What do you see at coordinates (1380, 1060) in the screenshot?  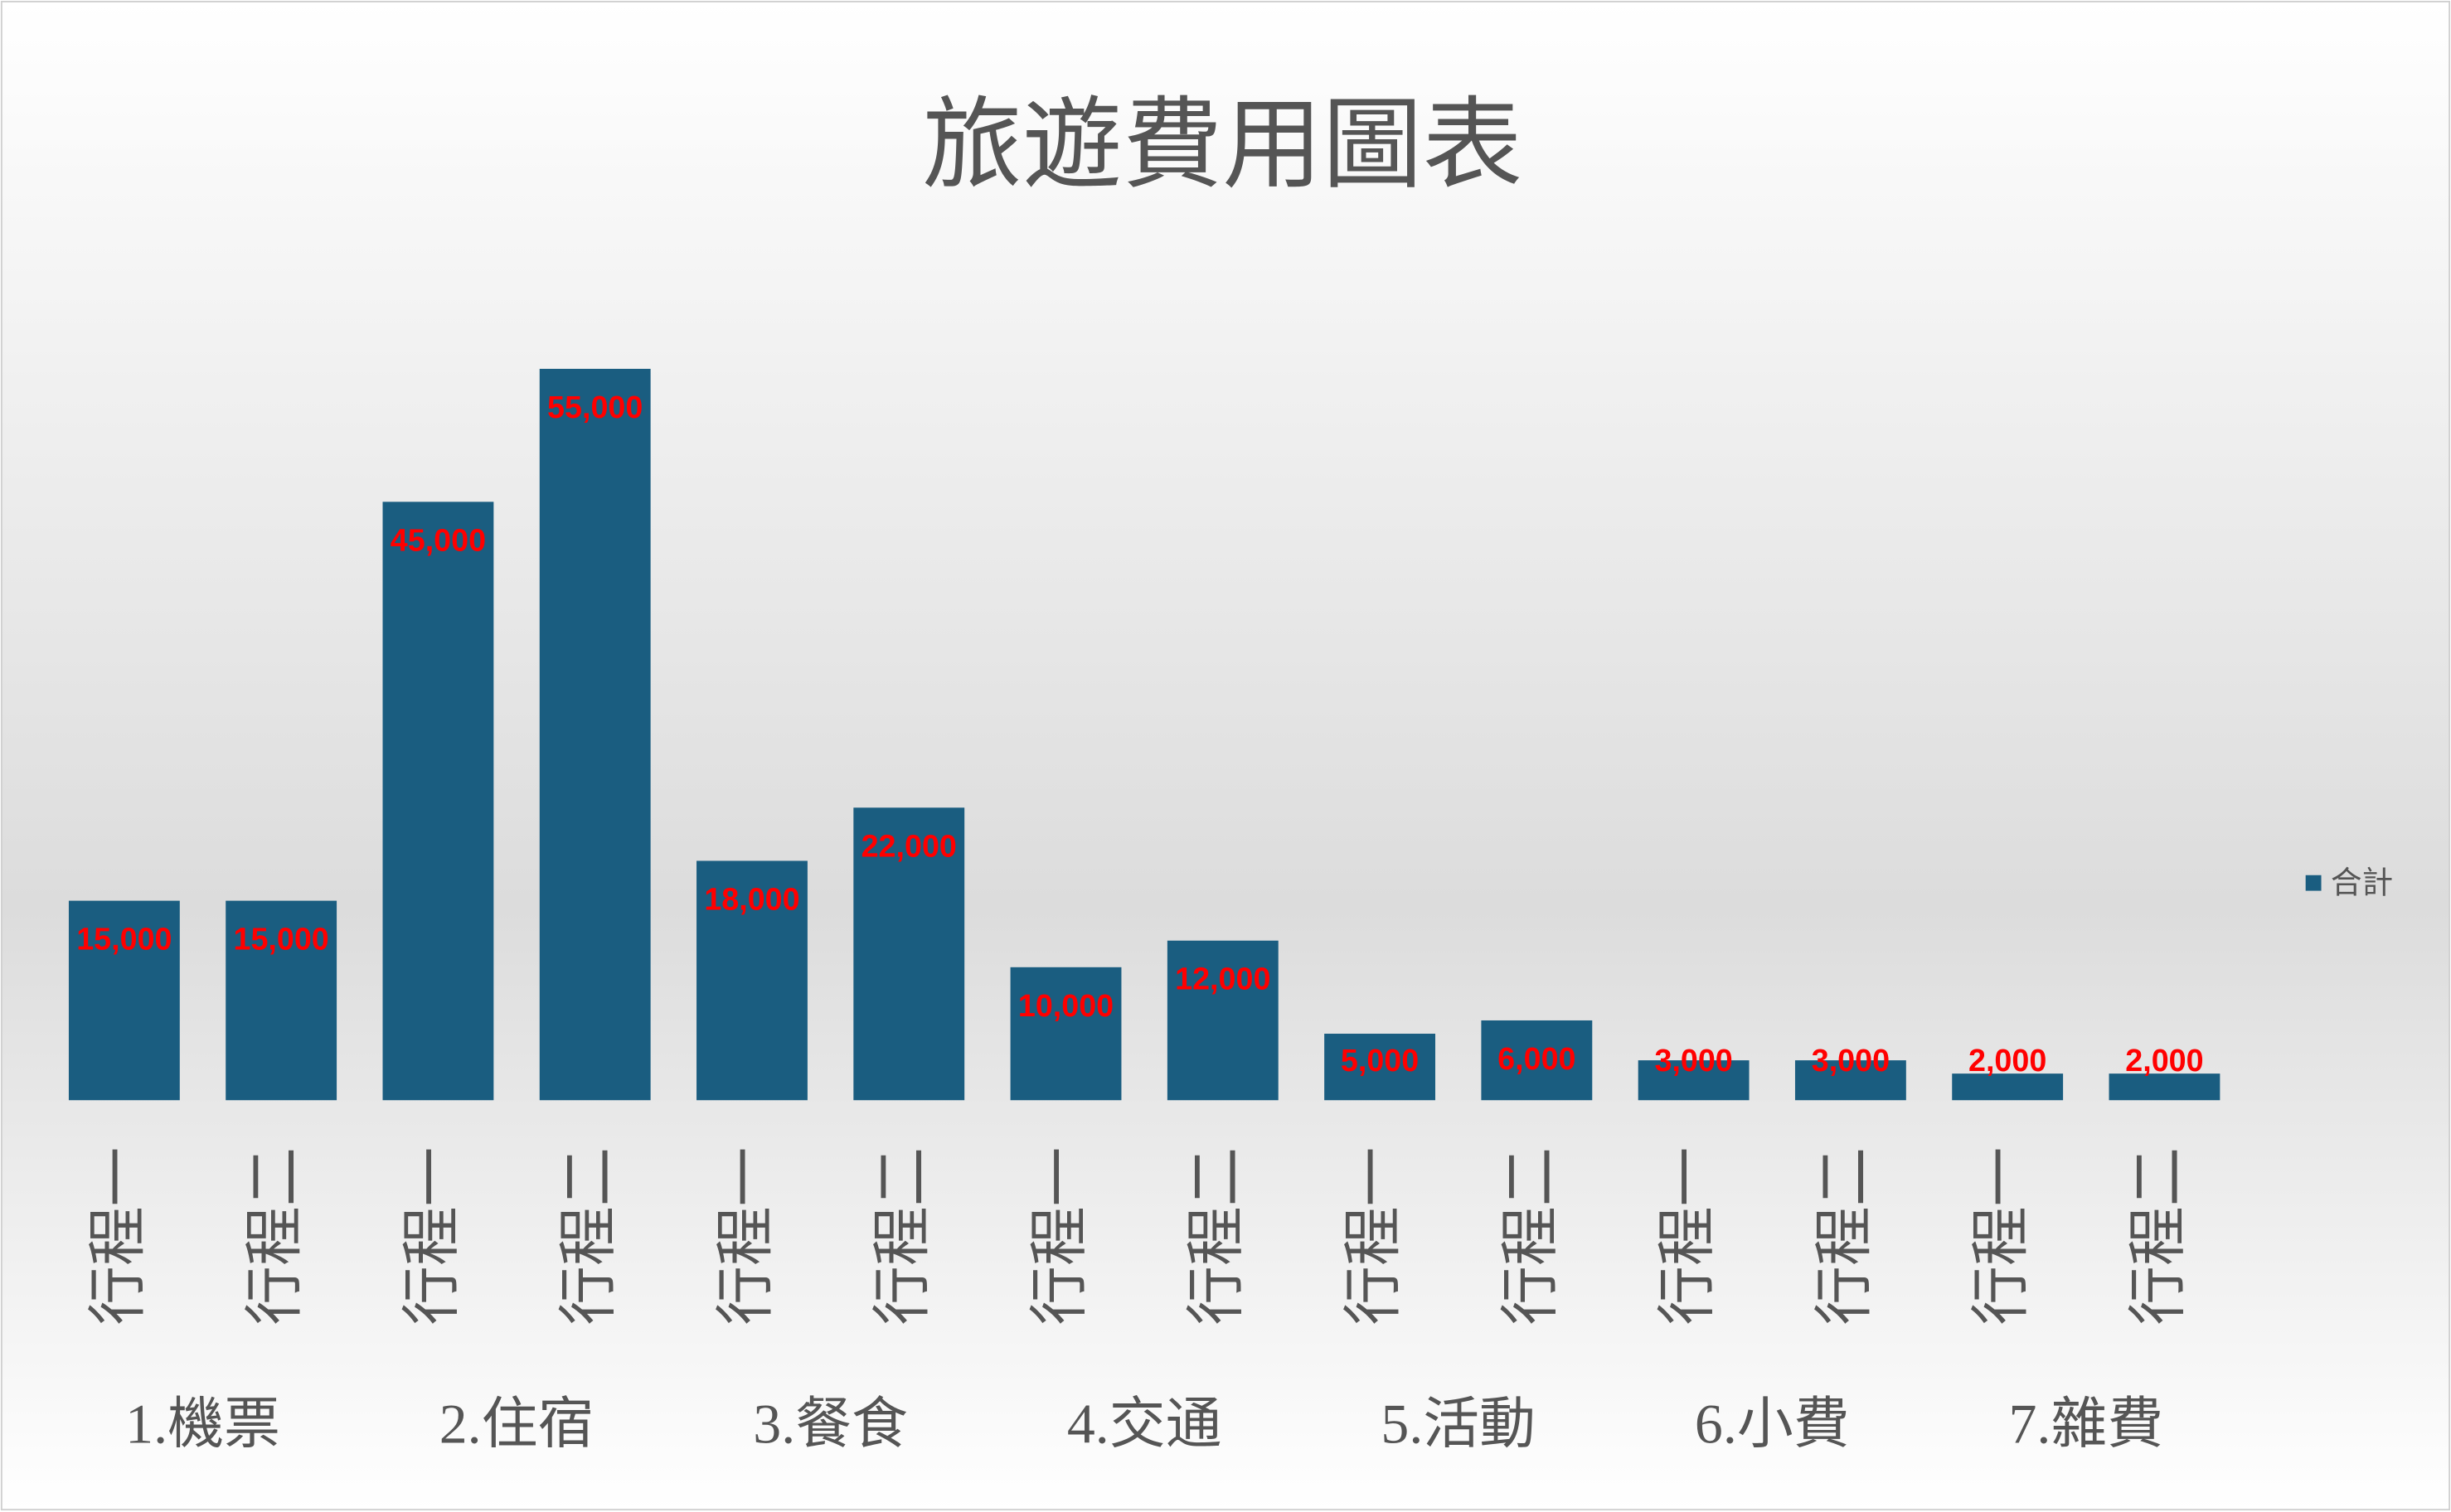 I see `data-label: 5,000` at bounding box center [1380, 1060].